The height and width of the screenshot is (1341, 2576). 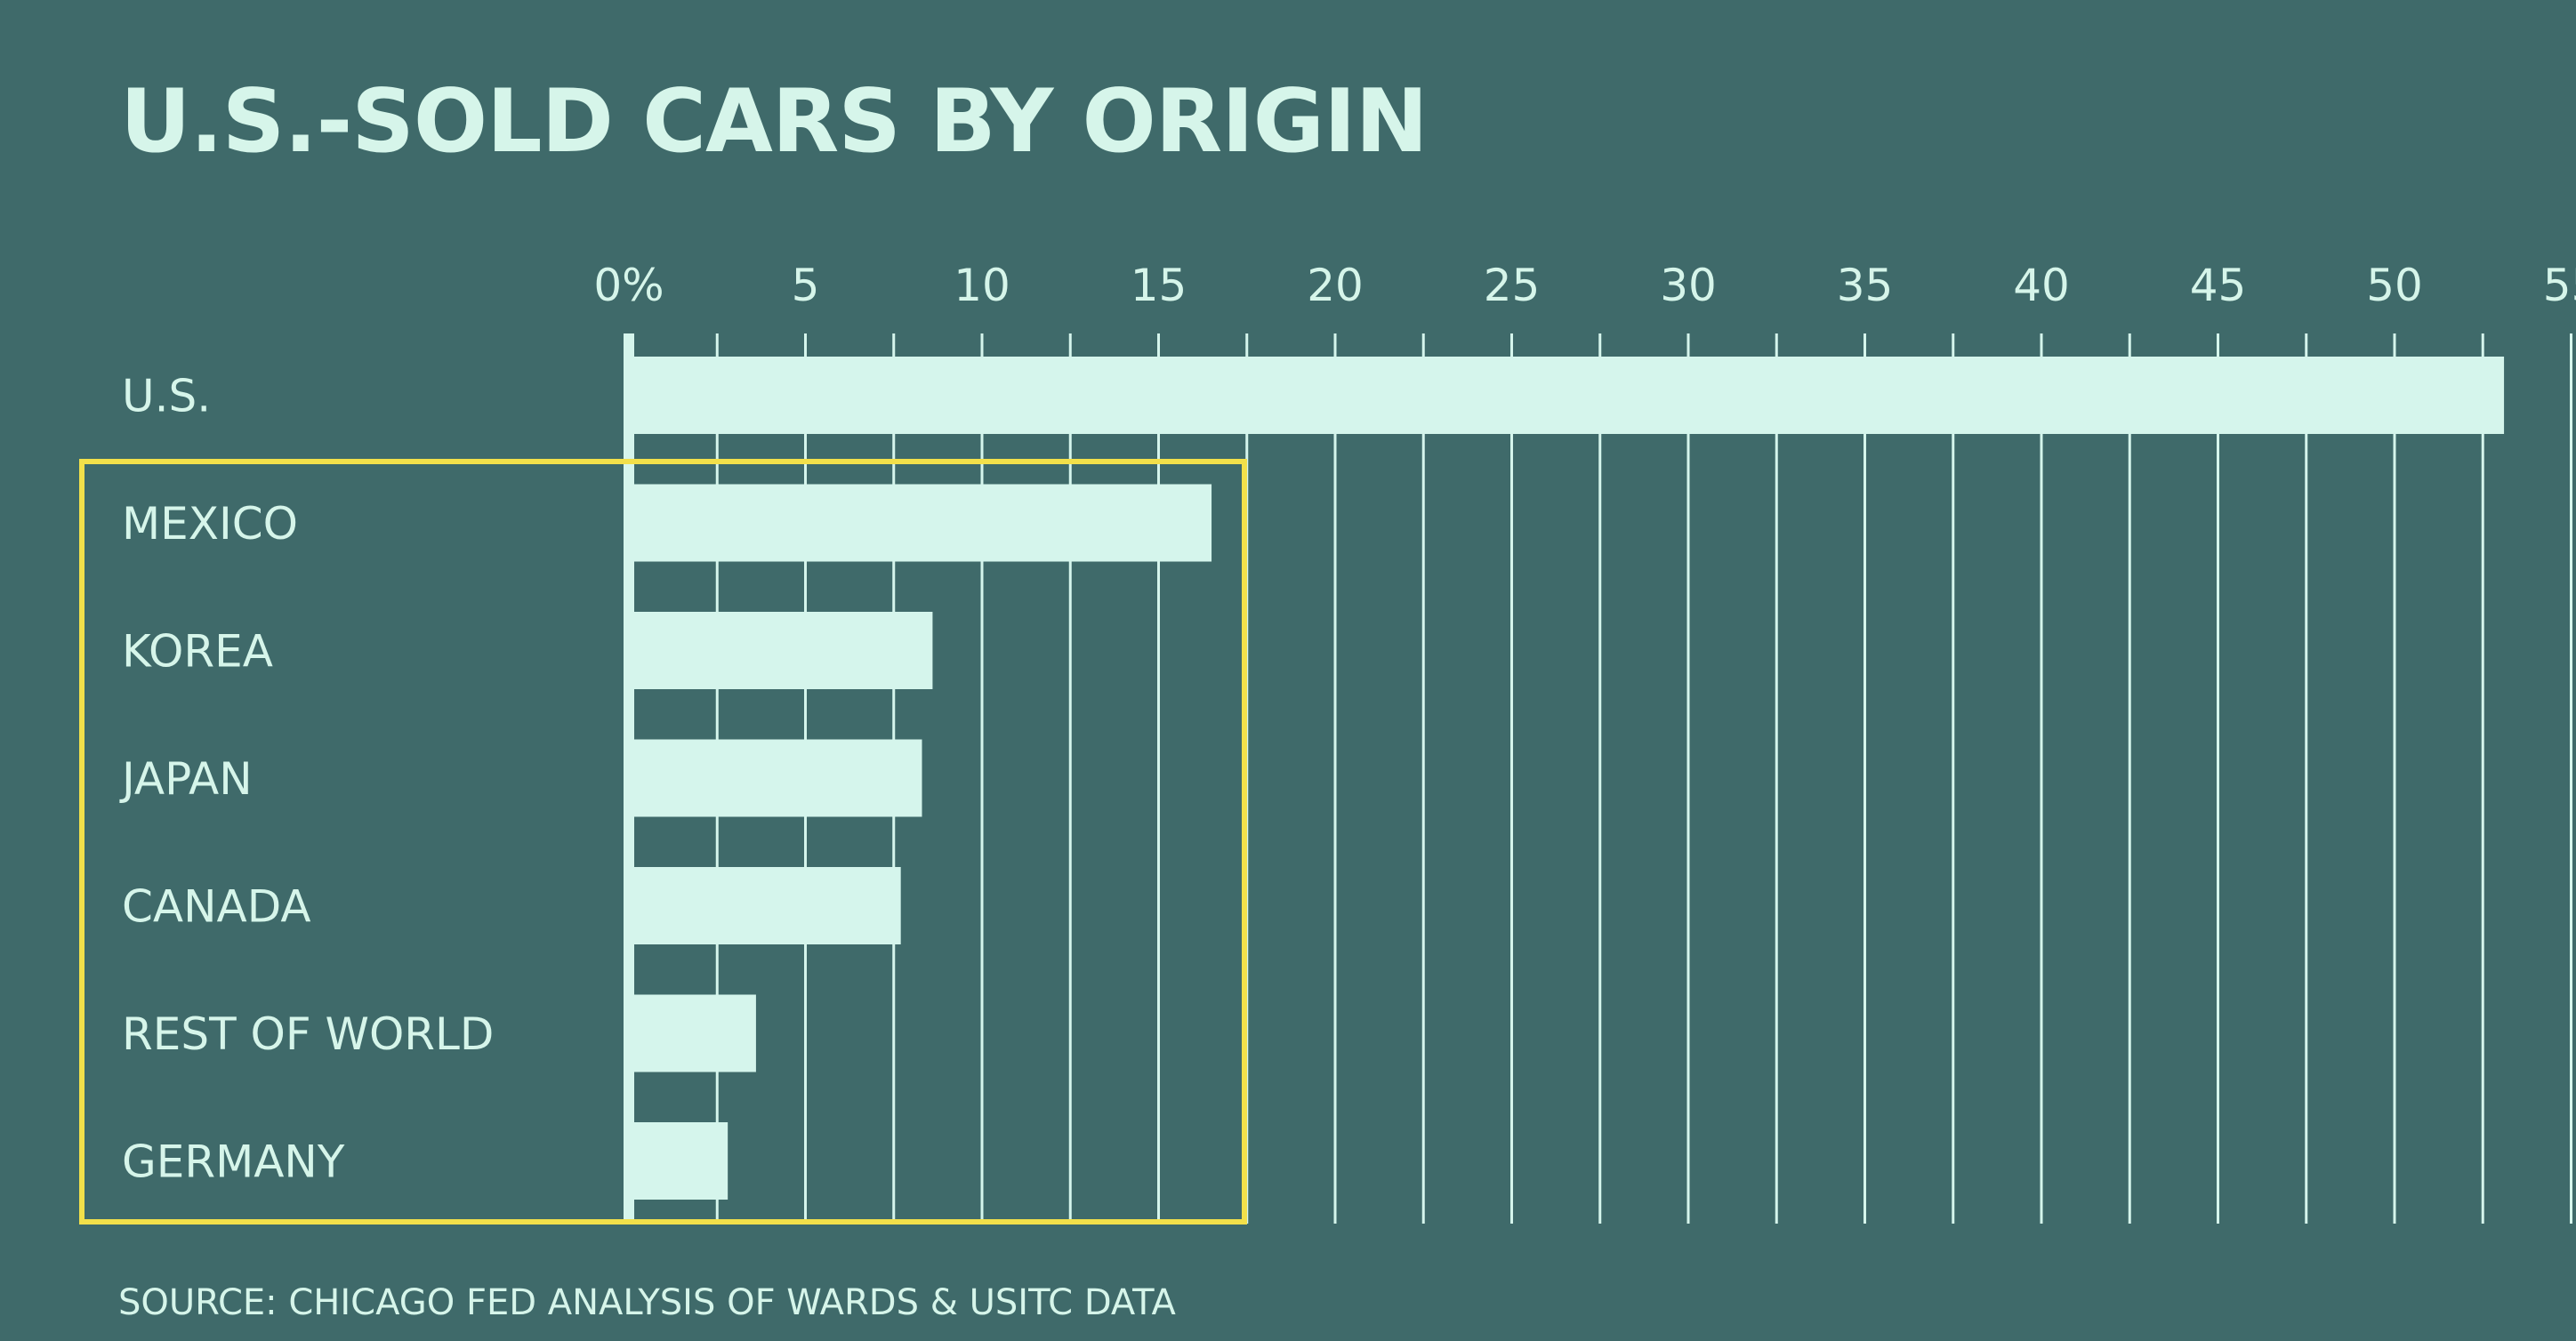 What do you see at coordinates (1335, 285) in the screenshot?
I see `x-tick-label: 20` at bounding box center [1335, 285].